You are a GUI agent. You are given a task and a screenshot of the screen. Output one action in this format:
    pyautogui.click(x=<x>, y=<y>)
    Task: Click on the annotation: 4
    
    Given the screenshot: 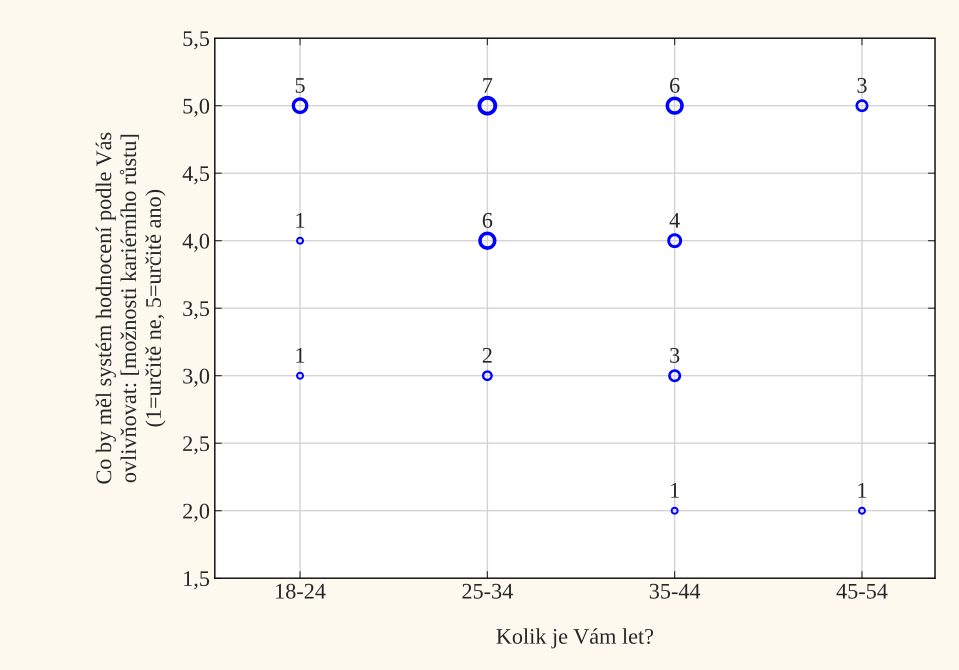 What is the action you would take?
    pyautogui.click(x=675, y=220)
    